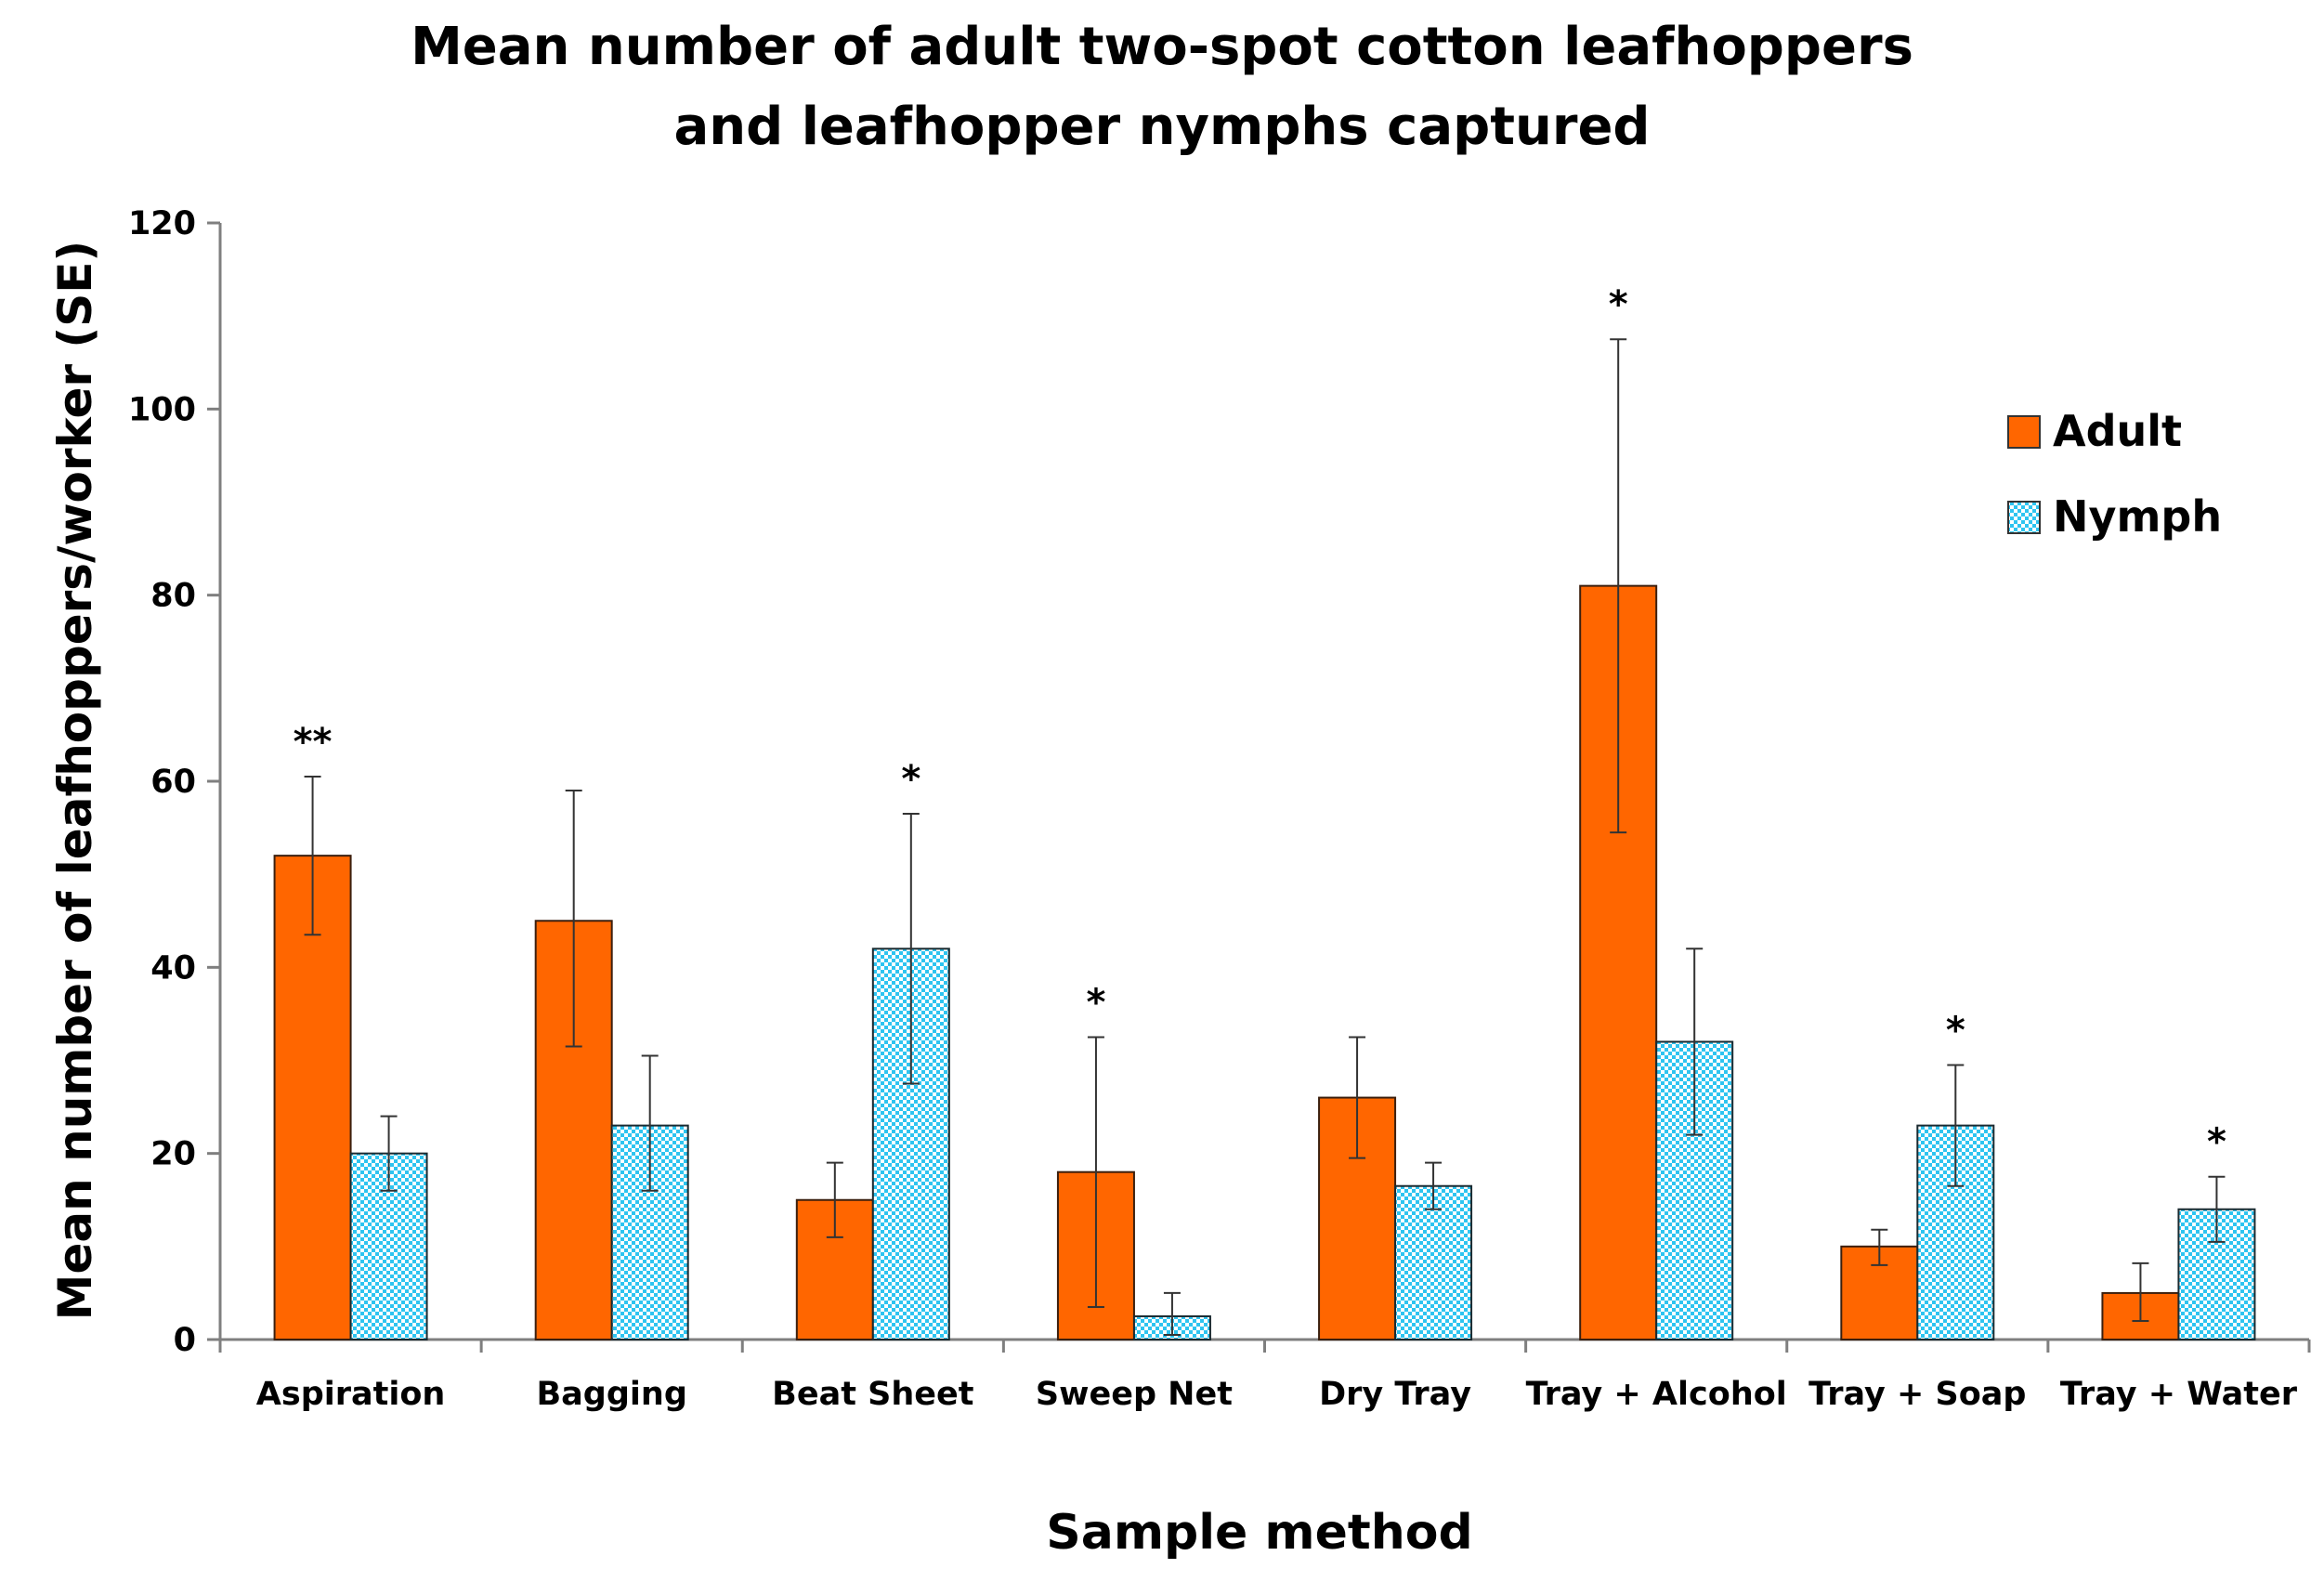  What do you see at coordinates (1134, 1394) in the screenshot?
I see `x-tick-label: Sweep Net` at bounding box center [1134, 1394].